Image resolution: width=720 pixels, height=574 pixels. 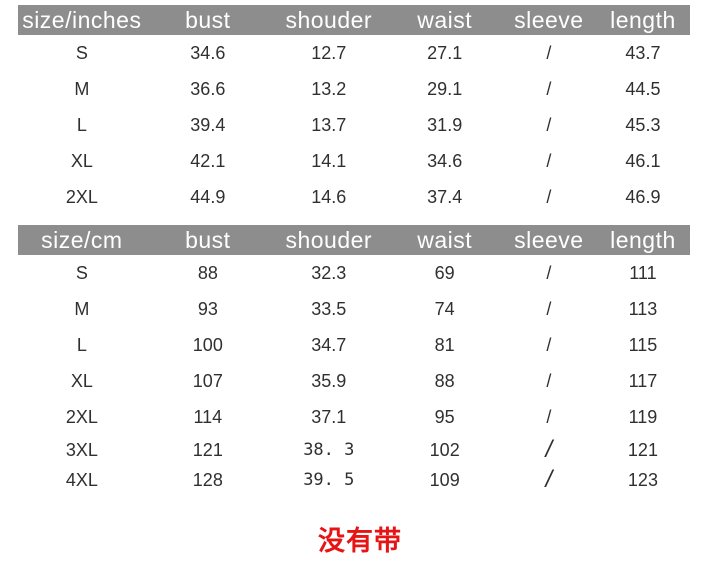 I want to click on table-row: M 93 33.5 74 / 113, so click(x=354, y=309).